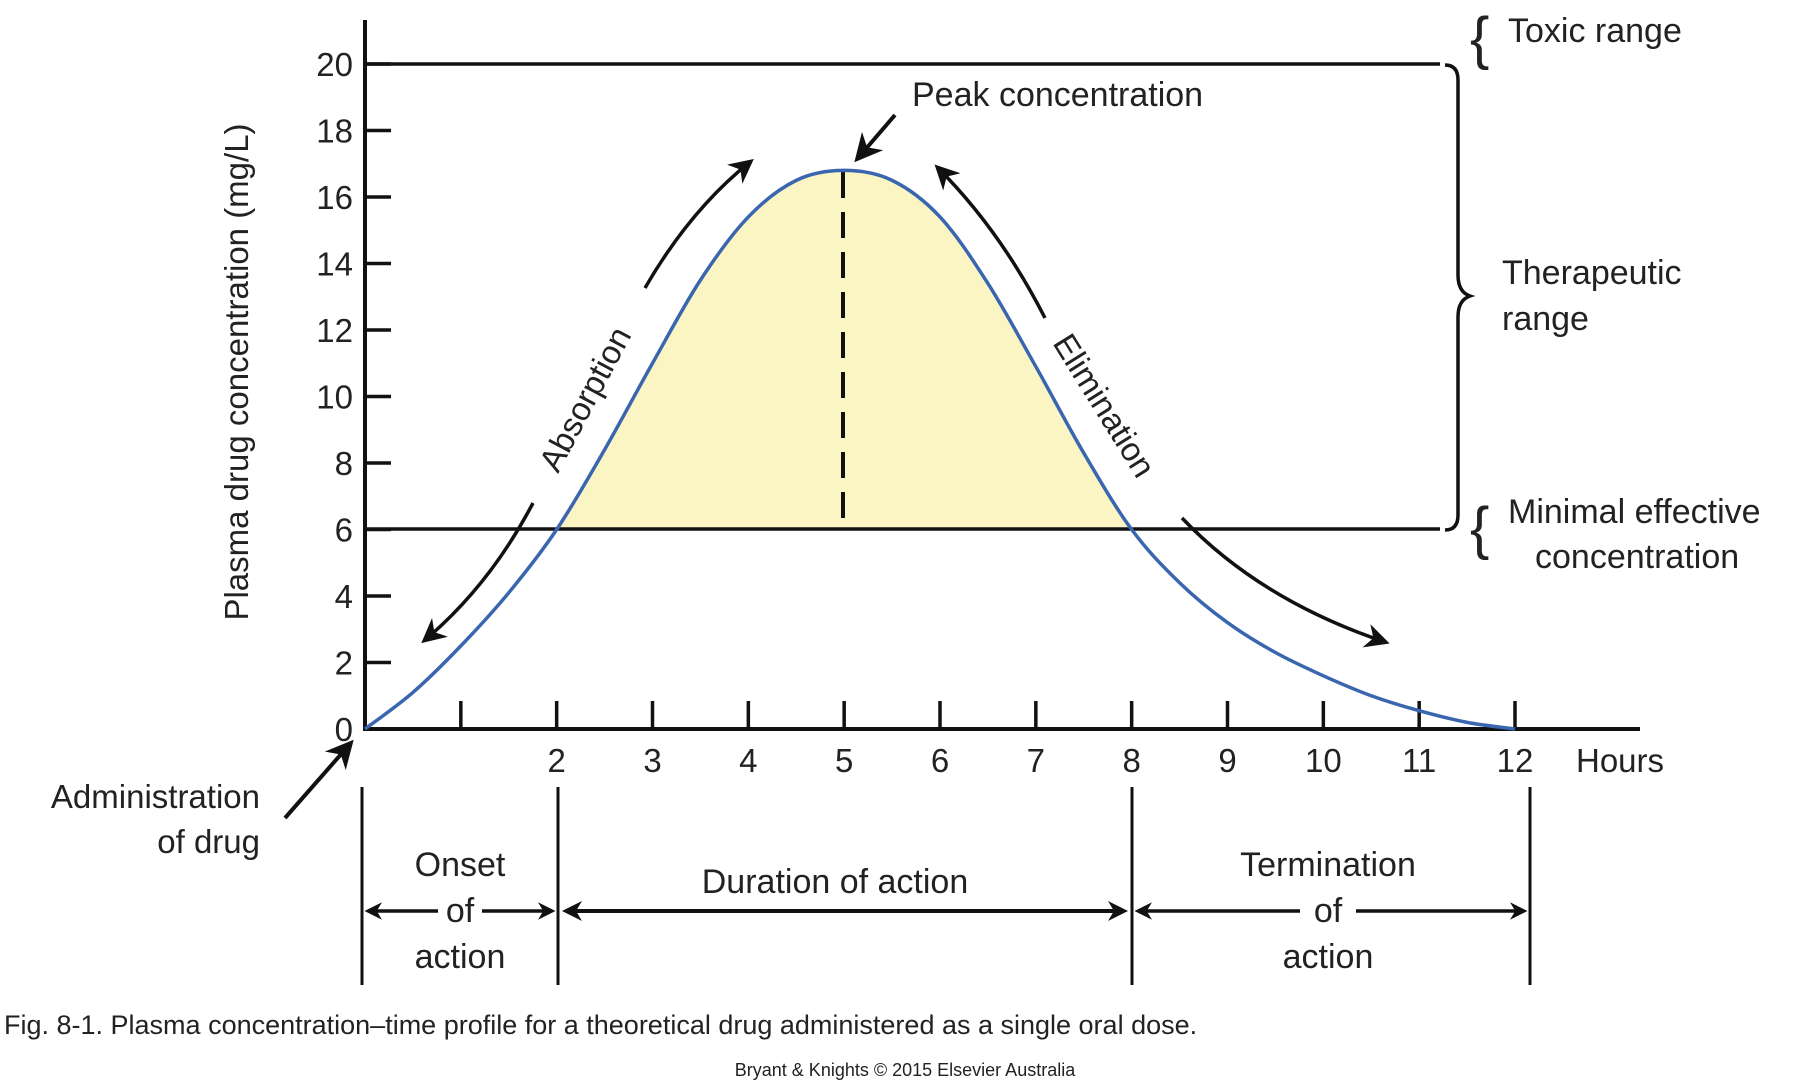 The height and width of the screenshot is (1092, 1810). What do you see at coordinates (334, 397) in the screenshot?
I see `y-tick-label: 10` at bounding box center [334, 397].